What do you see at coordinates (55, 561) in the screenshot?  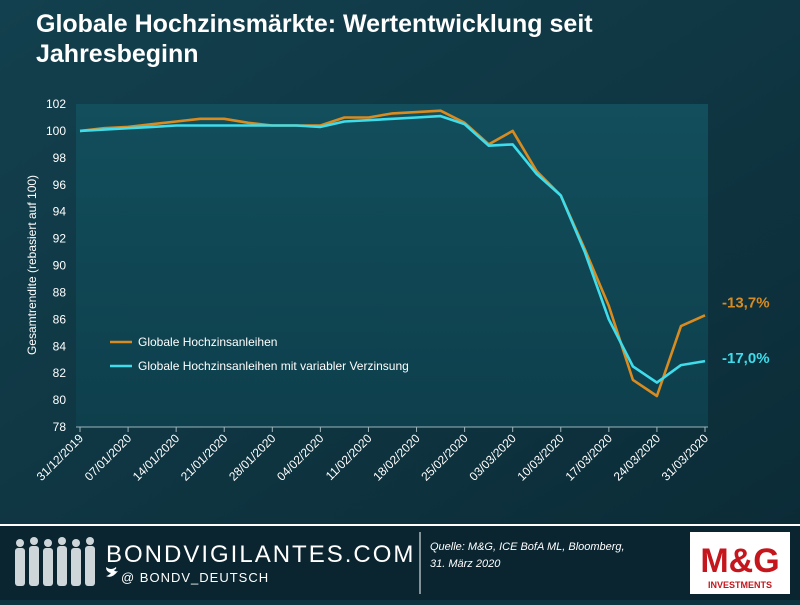 I see `people-icon` at bounding box center [55, 561].